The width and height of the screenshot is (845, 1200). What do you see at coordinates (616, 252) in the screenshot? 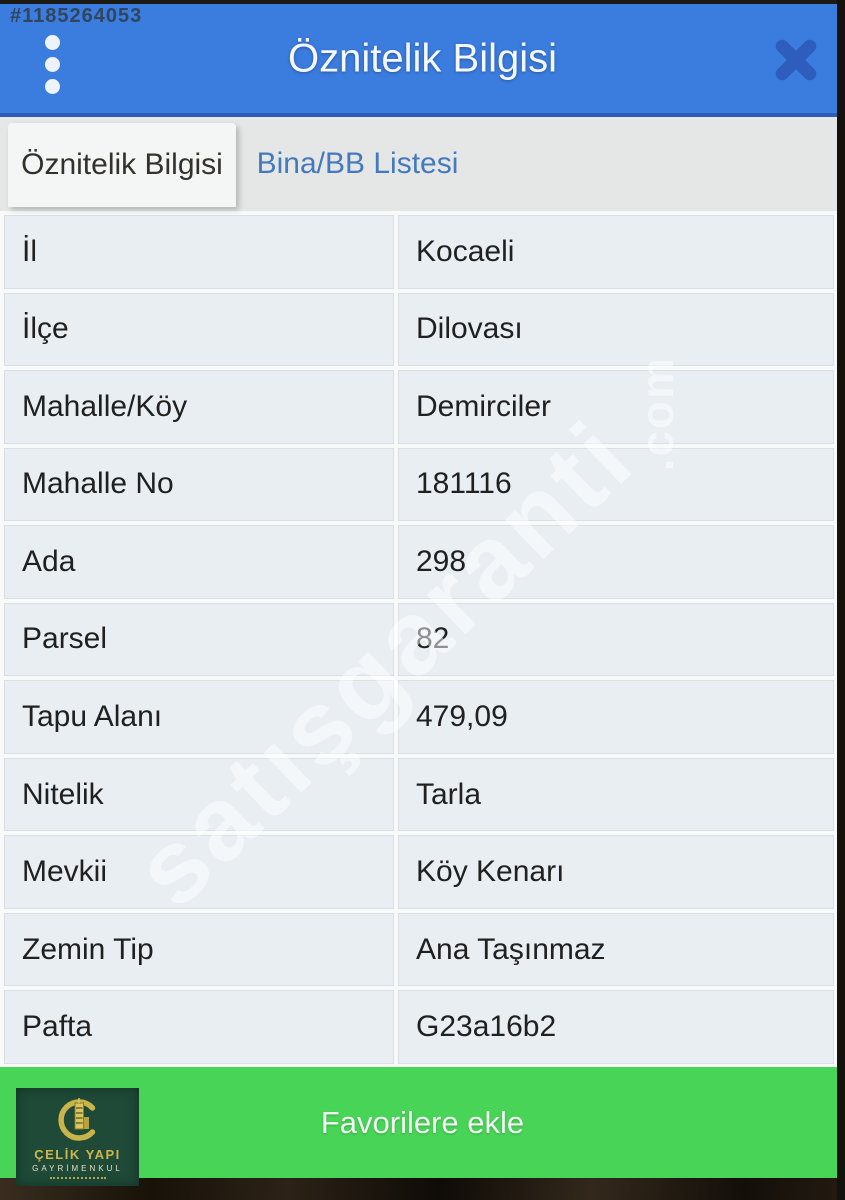
I see `attribute-value-cell: Kocaeli` at bounding box center [616, 252].